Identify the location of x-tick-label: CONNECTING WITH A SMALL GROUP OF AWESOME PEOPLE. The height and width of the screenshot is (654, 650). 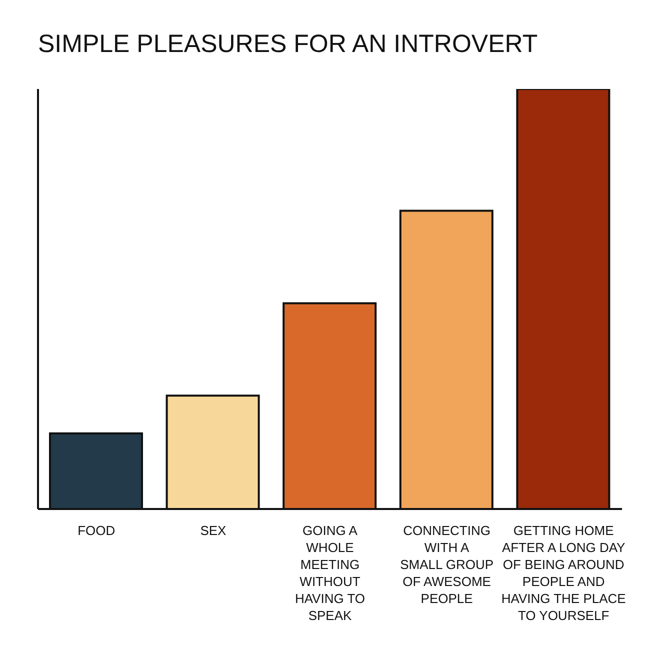
(447, 564).